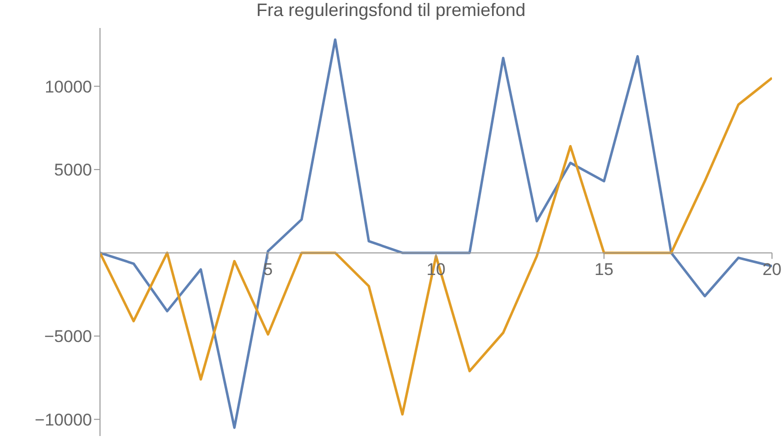  Describe the element at coordinates (391, 10) in the screenshot. I see `chart-title: Fra reguleringsfond til premiefond` at that location.